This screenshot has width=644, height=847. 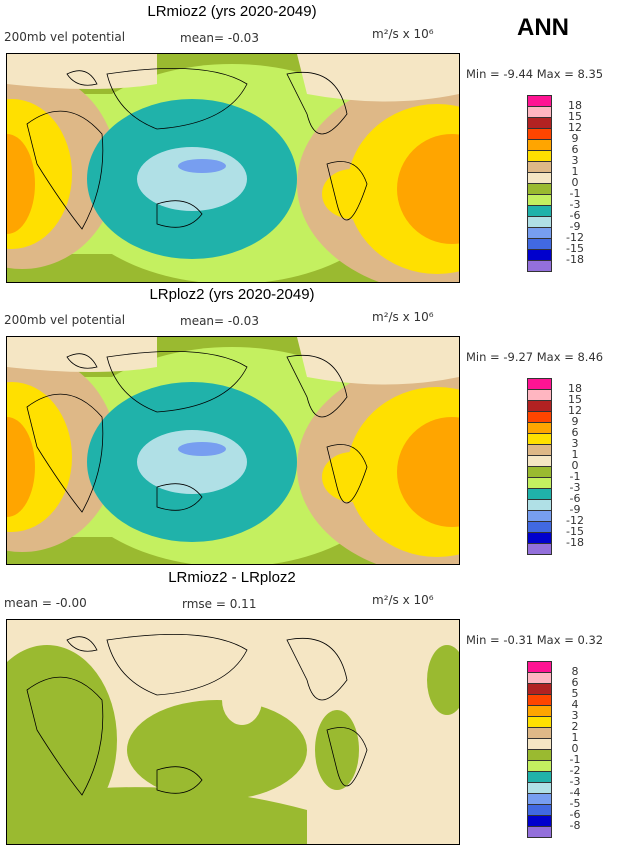 I want to click on legend-level-label: -2, so click(x=575, y=770).